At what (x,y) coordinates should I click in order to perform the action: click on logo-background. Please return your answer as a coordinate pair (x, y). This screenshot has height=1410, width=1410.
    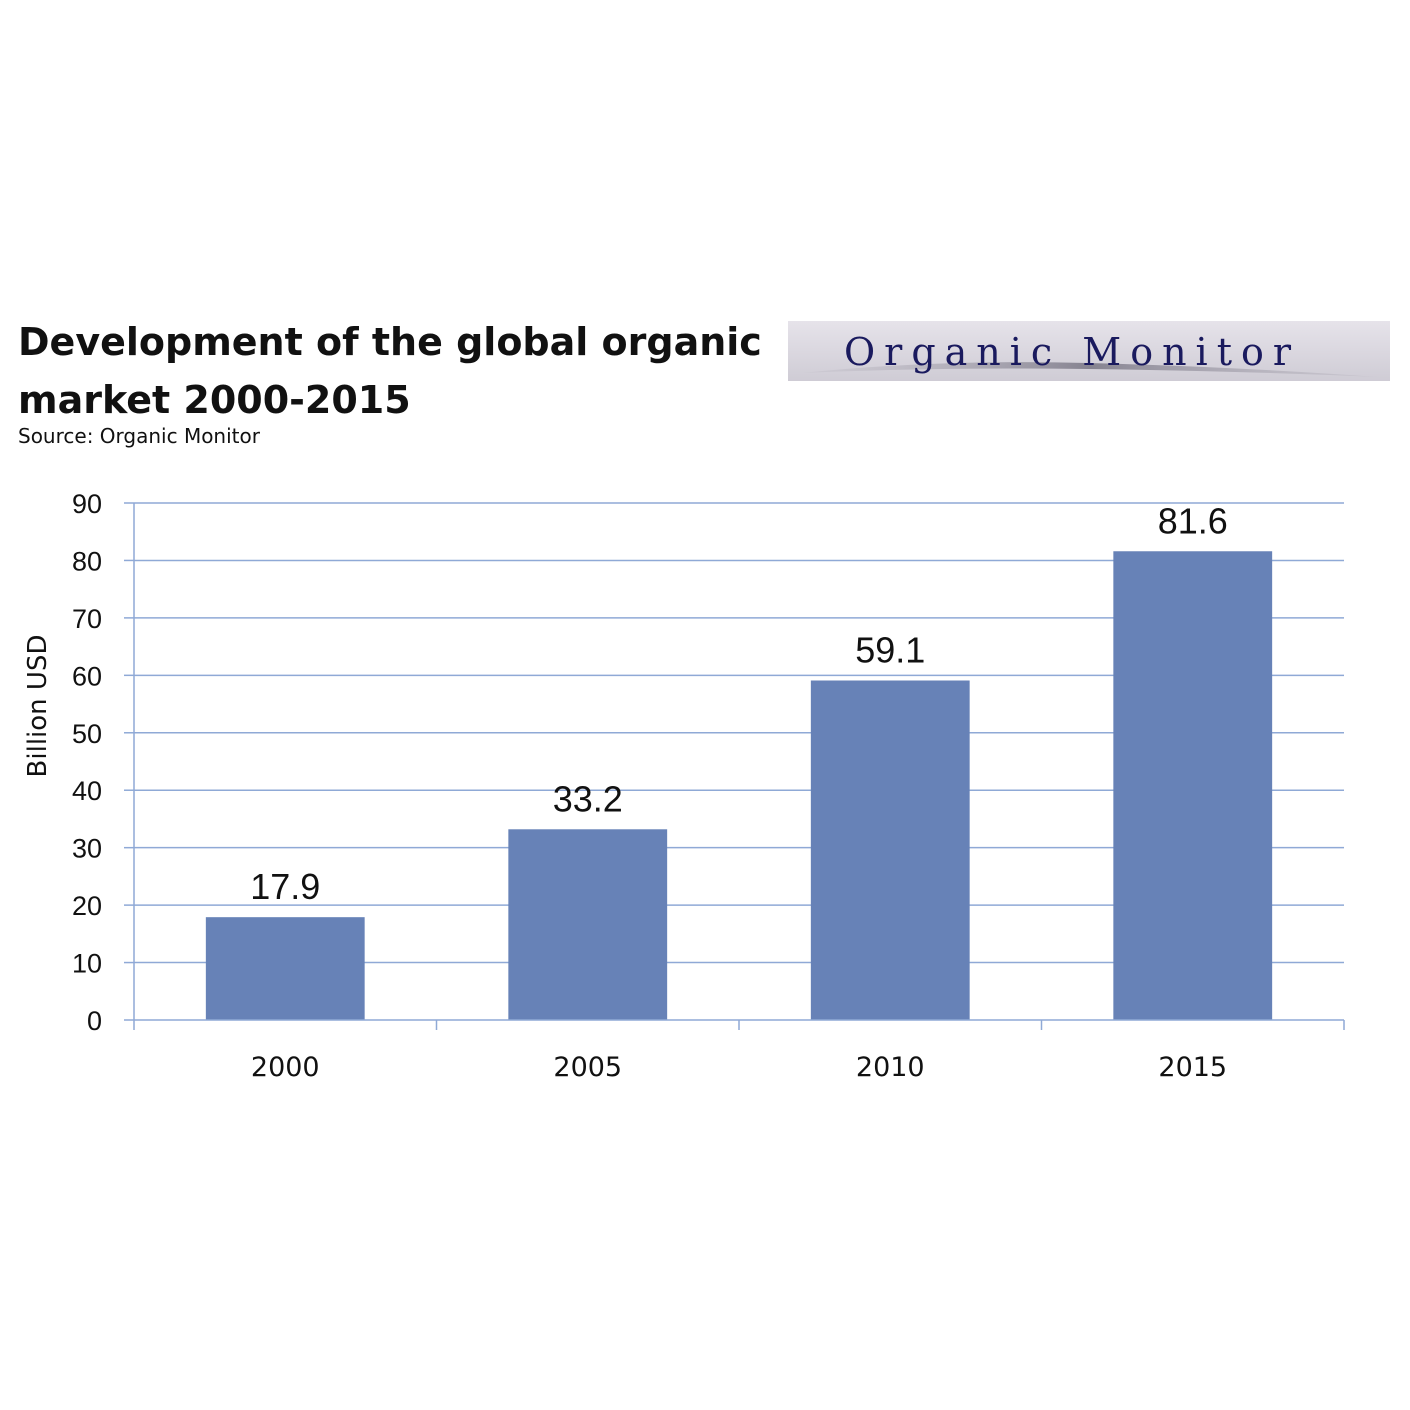
    Looking at the image, I should click on (1089, 351).